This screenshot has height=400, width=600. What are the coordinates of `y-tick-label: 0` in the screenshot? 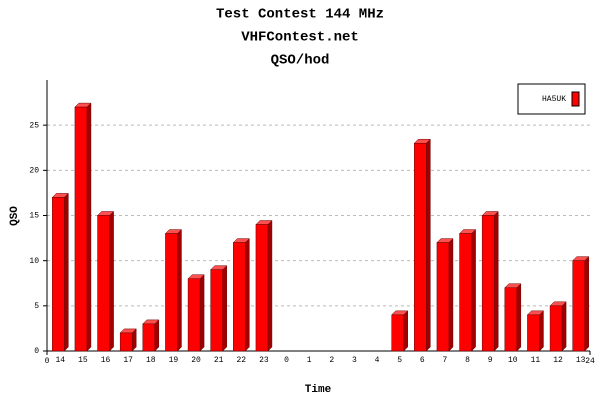 It's located at (36, 351).